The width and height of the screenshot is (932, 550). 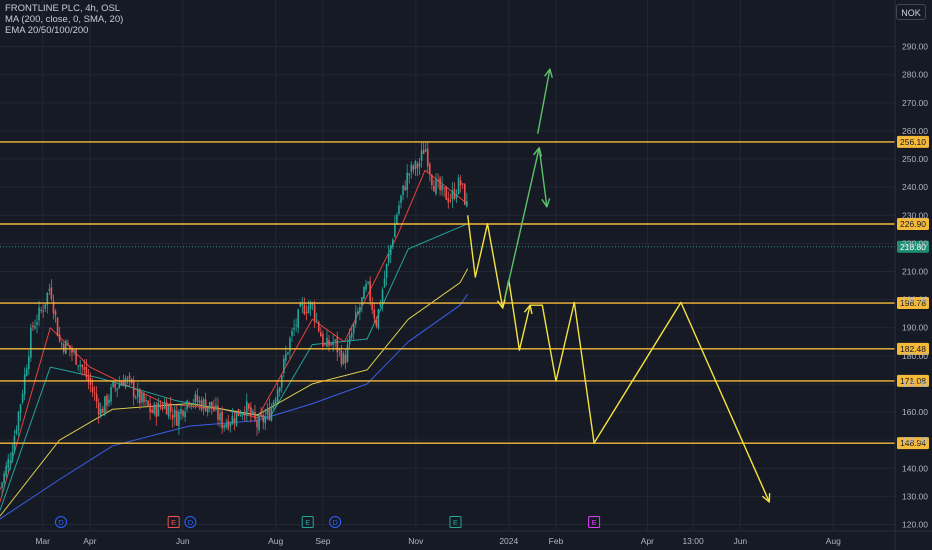 I want to click on level-label: 148.94, so click(x=913, y=443).